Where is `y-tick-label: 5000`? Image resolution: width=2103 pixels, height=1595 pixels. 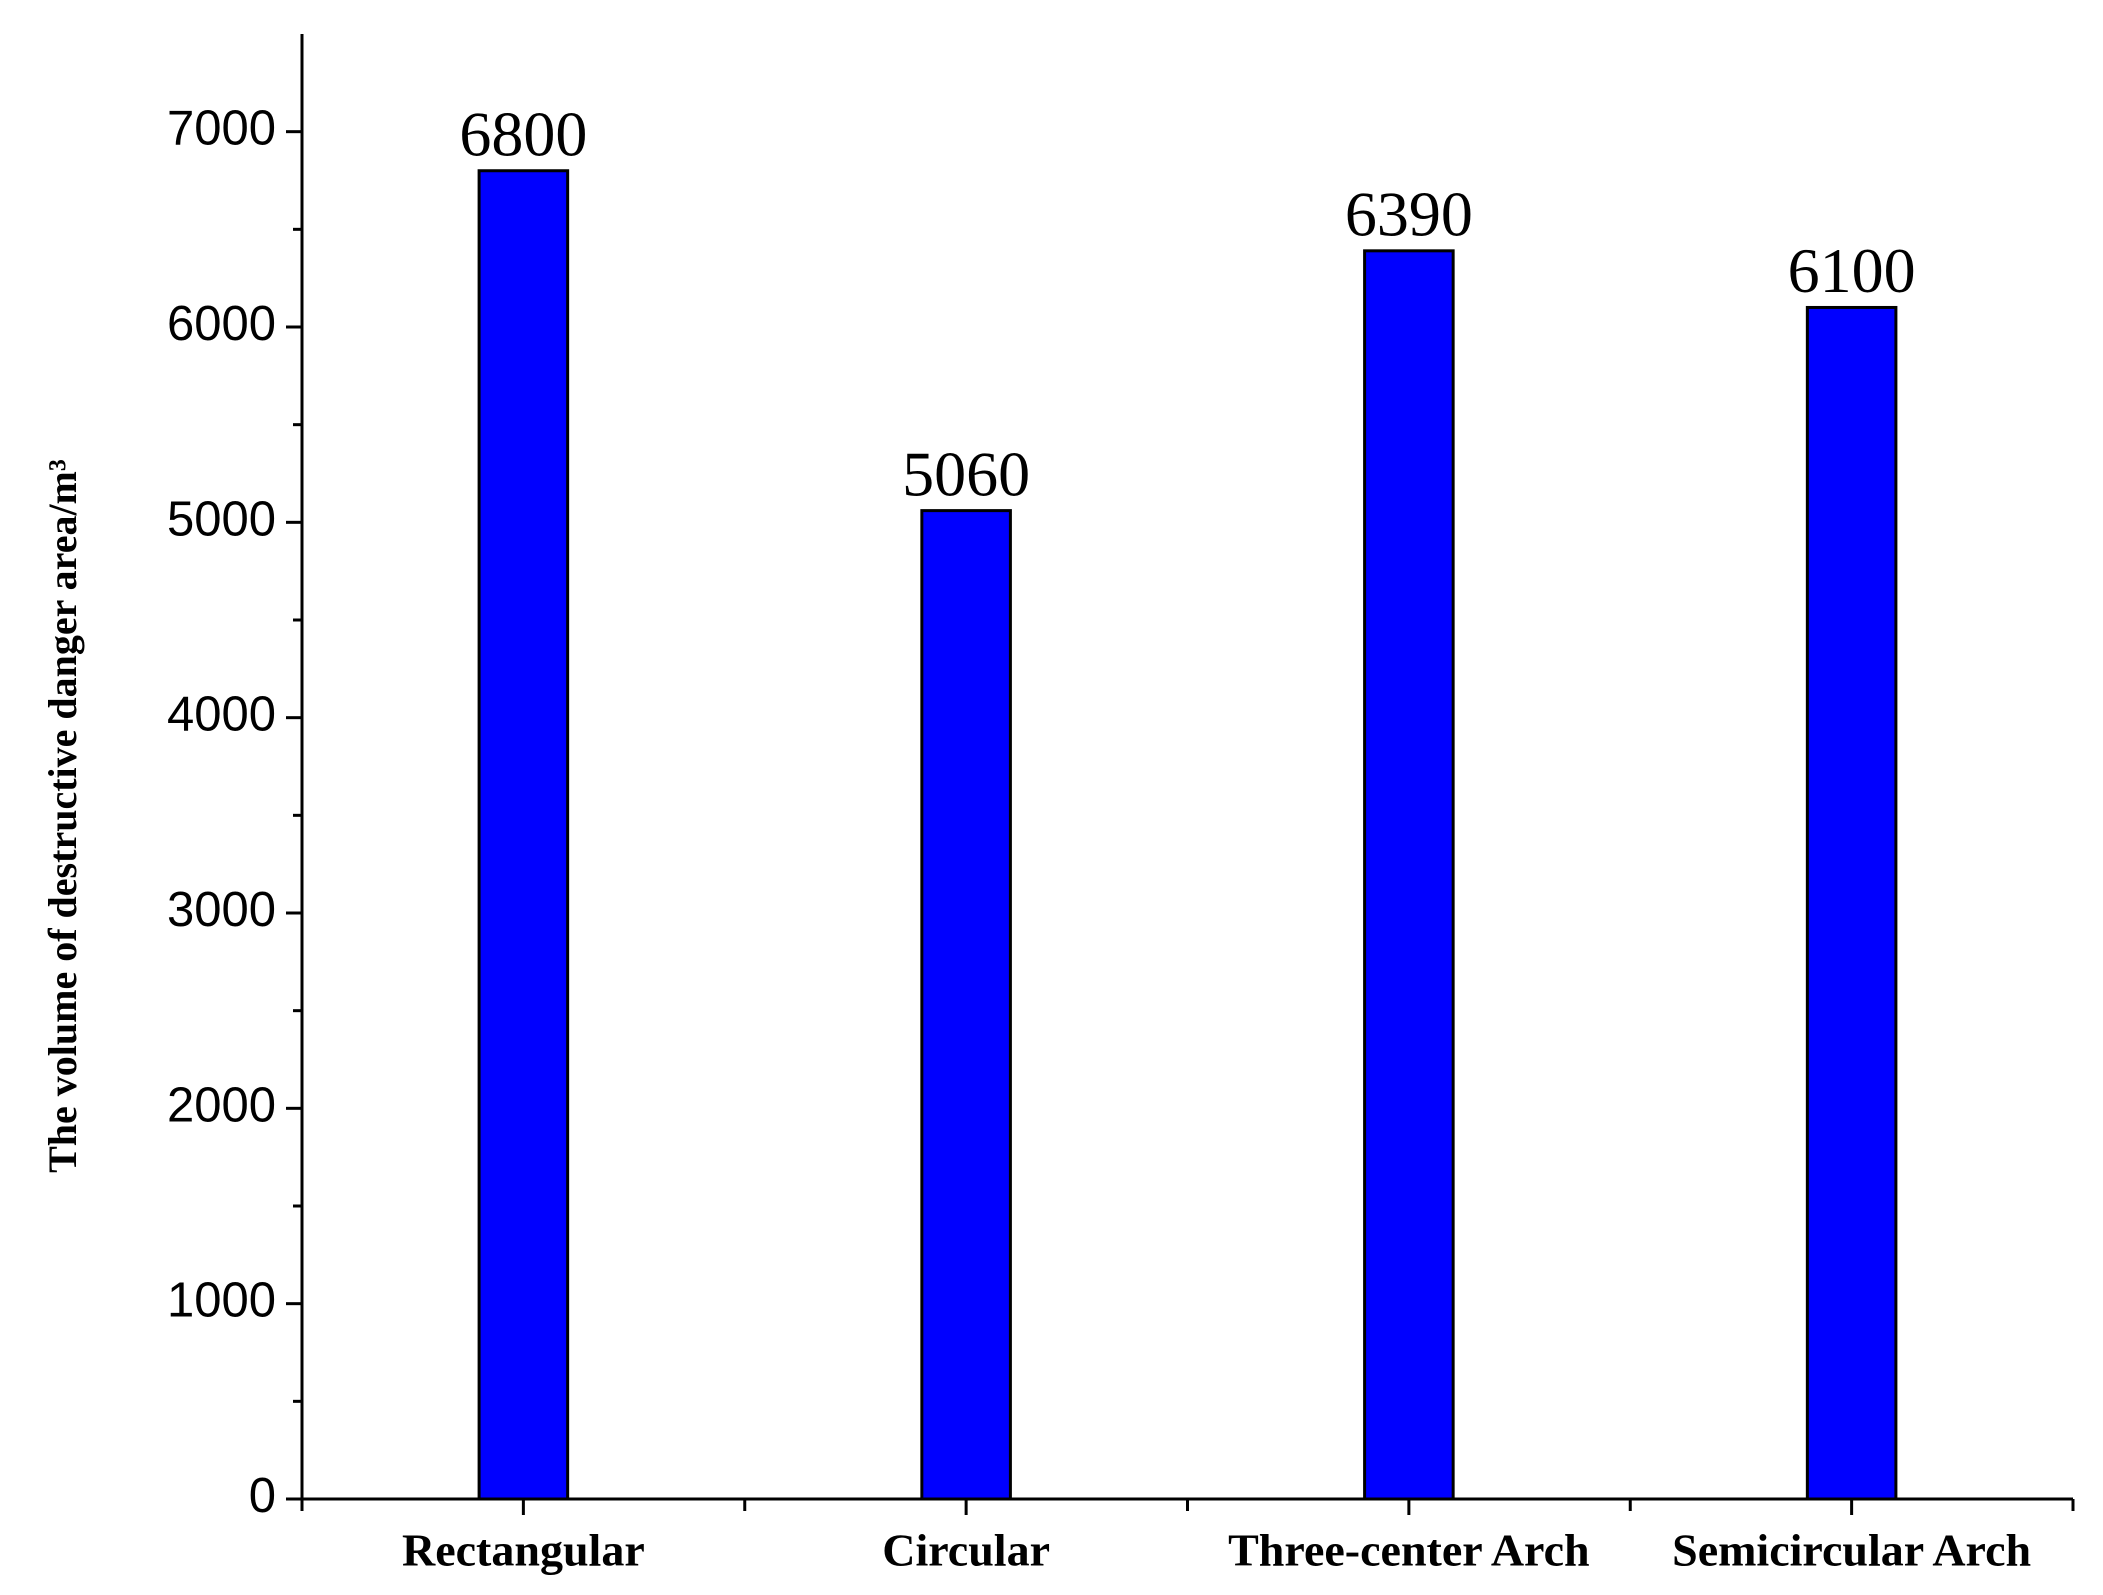
y-tick-label: 5000 is located at coordinates (221, 519).